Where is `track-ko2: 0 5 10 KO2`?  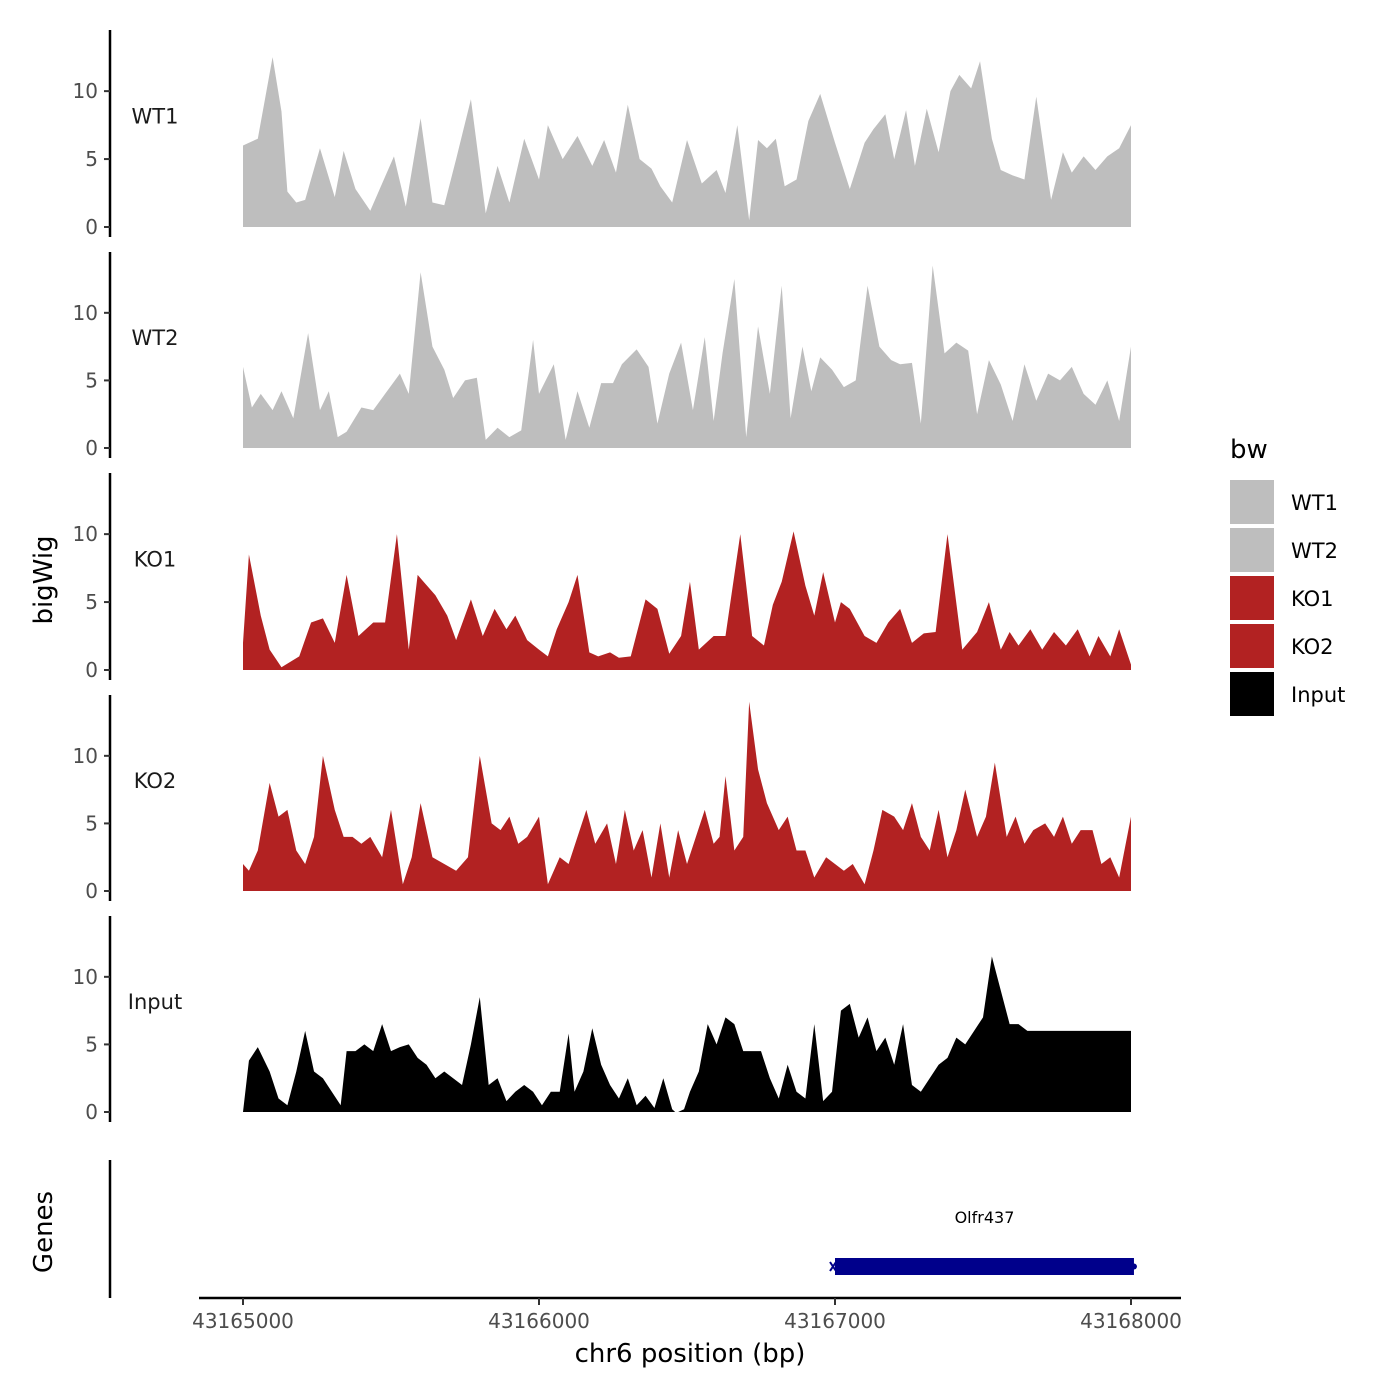 track-ko2: 0 5 10 KO2 is located at coordinates (602, 799).